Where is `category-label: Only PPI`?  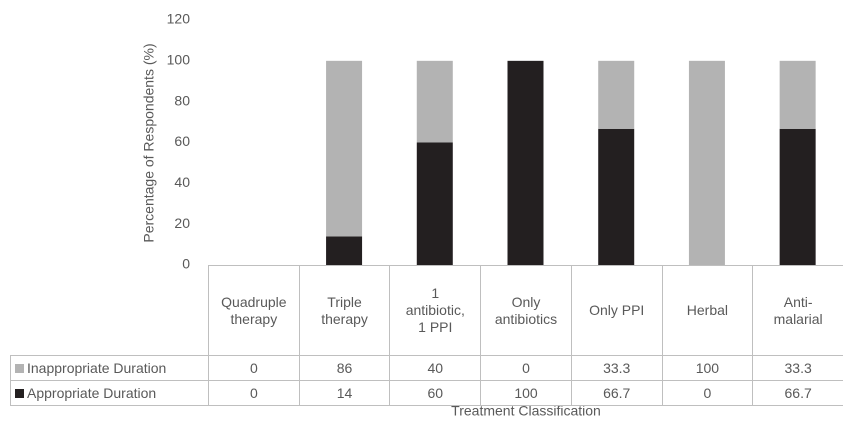
category-label: Only PPI is located at coordinates (616, 310).